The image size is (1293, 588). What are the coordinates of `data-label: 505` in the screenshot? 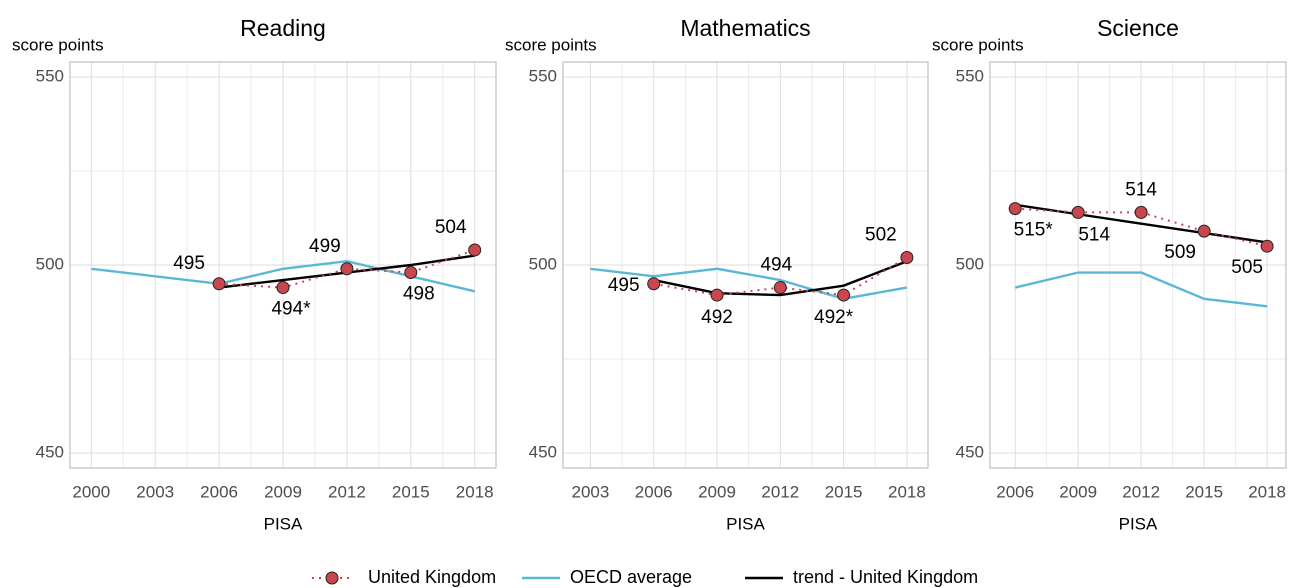 It's located at (1247, 267).